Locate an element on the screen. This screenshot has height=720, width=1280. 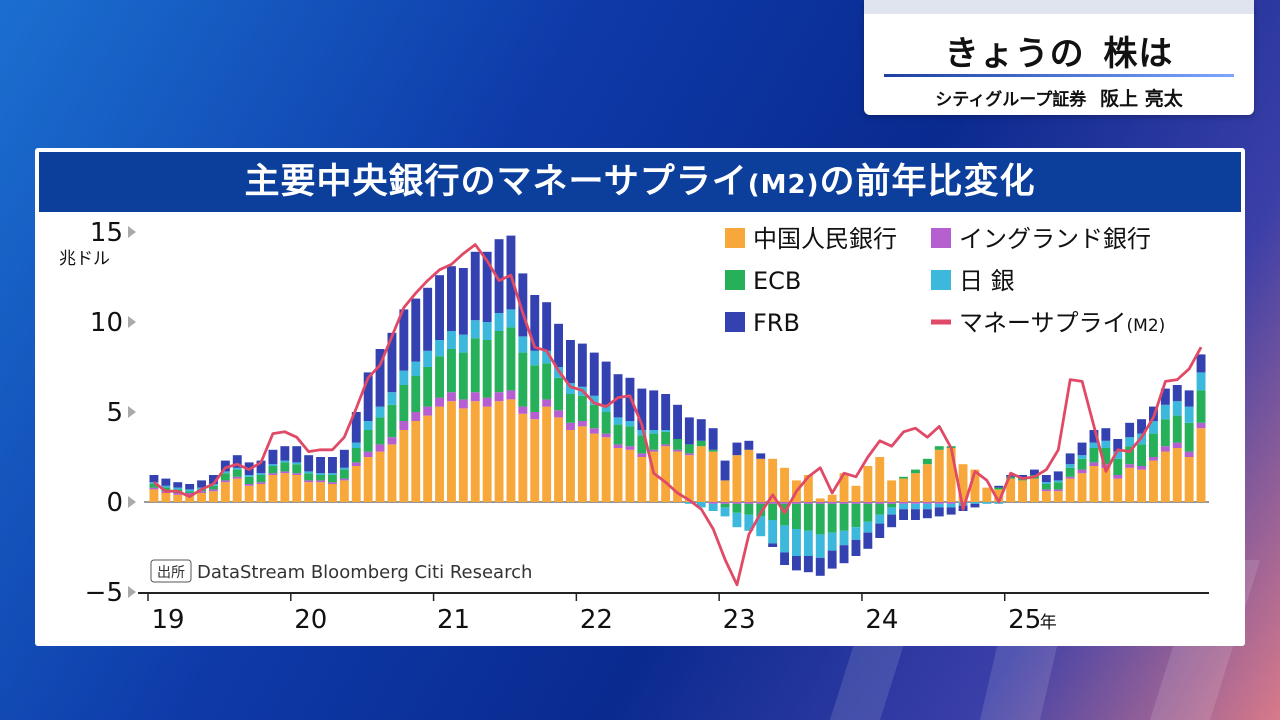
program-title-b: 株は is located at coordinates (1138, 54).